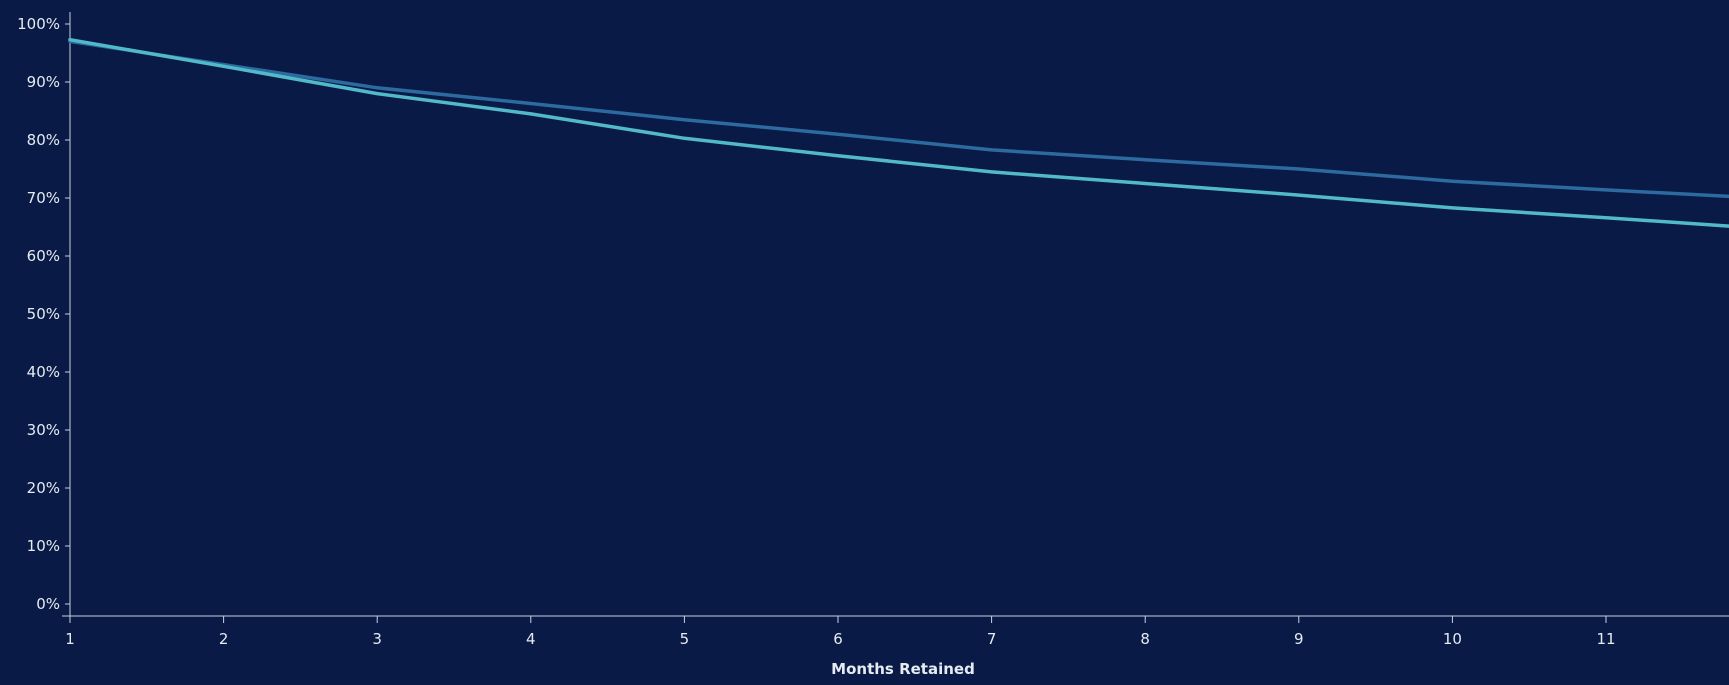 The width and height of the screenshot is (1729, 685). I want to click on x-tick-label: 1, so click(70, 639).